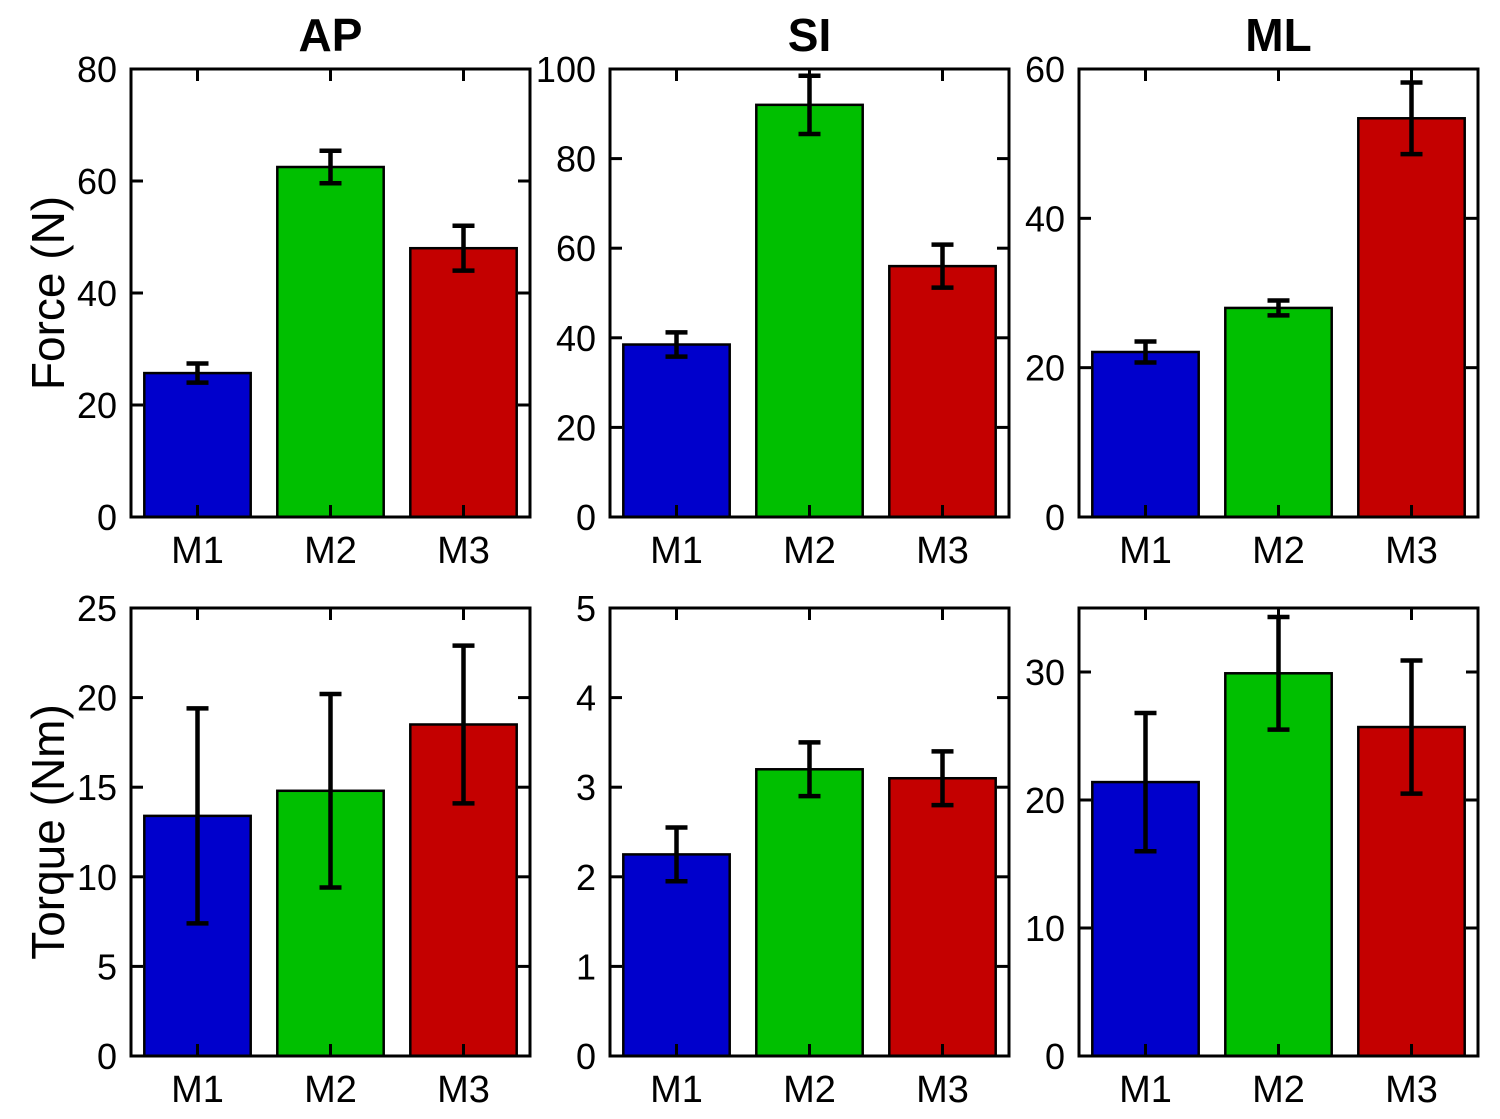 This screenshot has width=1500, height=1119. What do you see at coordinates (330, 167) in the screenshot?
I see `error-bar-force-ap-m2` at bounding box center [330, 167].